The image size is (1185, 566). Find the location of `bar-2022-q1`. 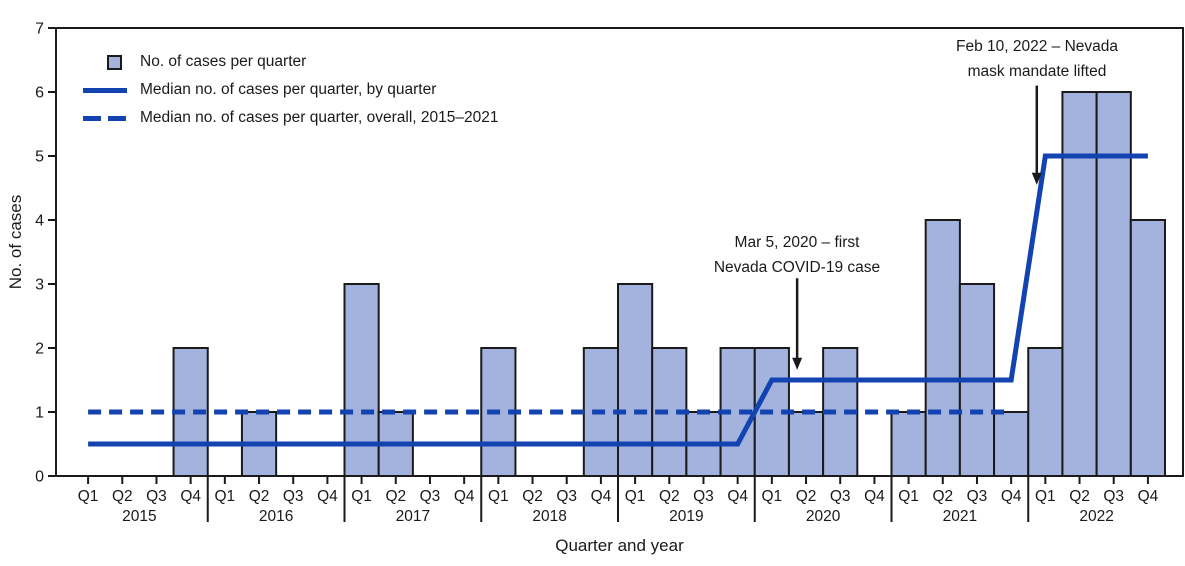

bar-2022-q1 is located at coordinates (1045, 412).